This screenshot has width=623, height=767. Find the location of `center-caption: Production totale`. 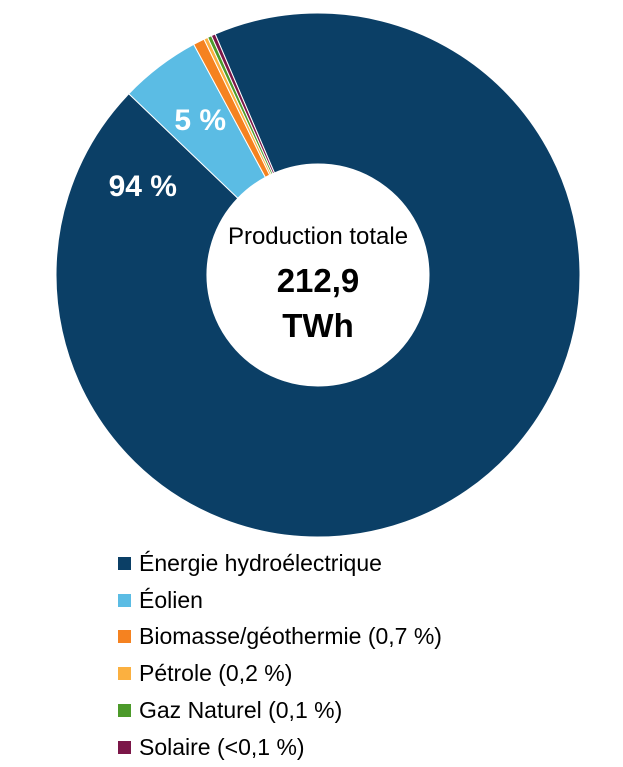

center-caption: Production totale is located at coordinates (318, 236).